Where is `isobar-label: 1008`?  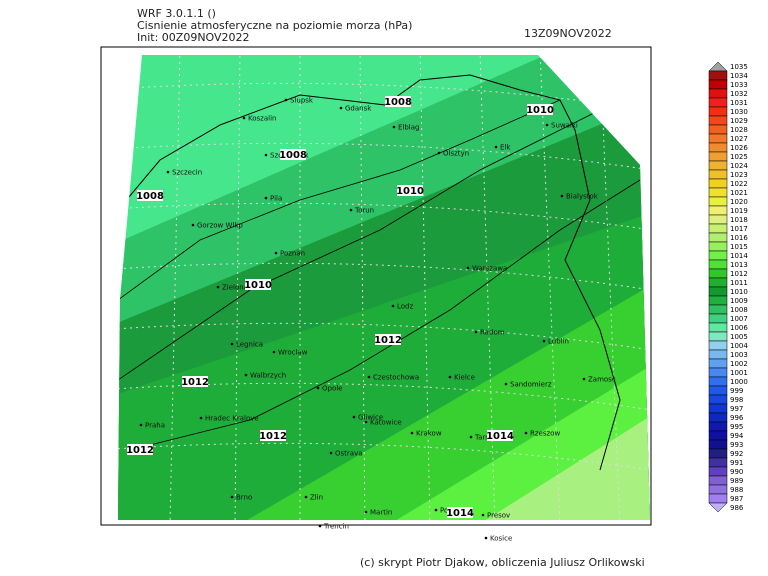
isobar-label: 1008 is located at coordinates (150, 196).